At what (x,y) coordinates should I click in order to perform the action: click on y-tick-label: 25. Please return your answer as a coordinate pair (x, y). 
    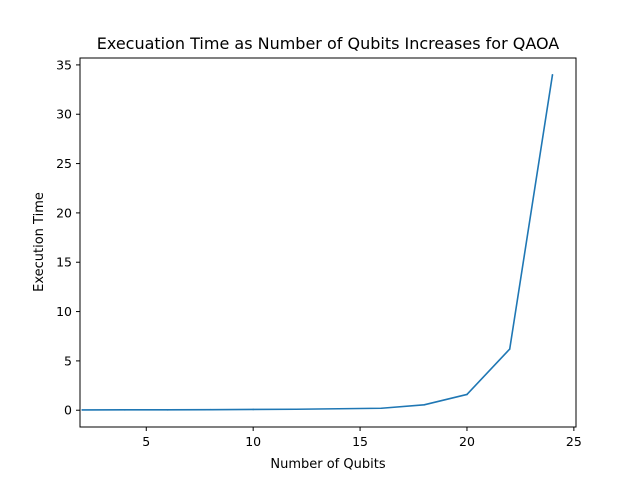
    Looking at the image, I should click on (64, 163).